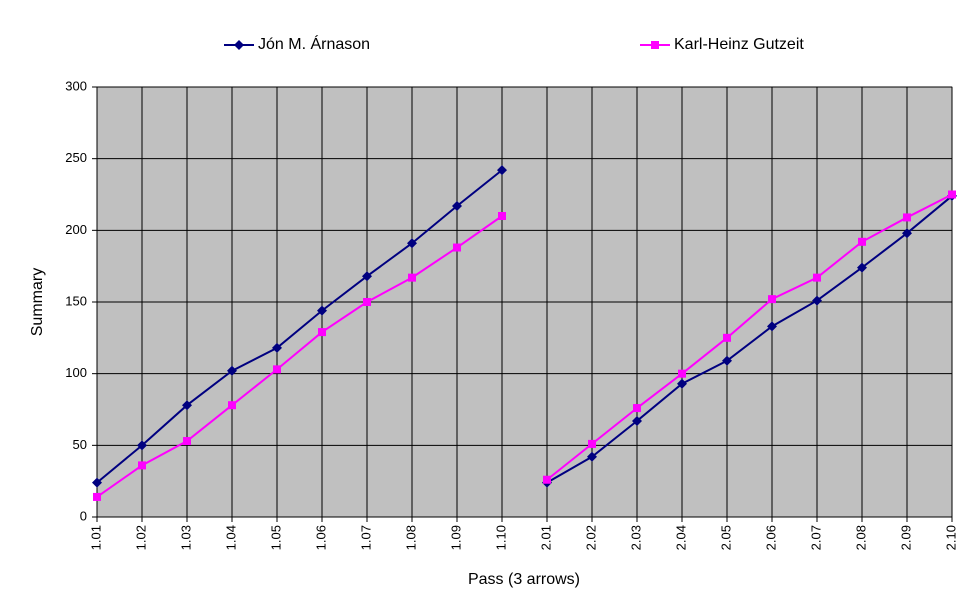  Describe the element at coordinates (76, 372) in the screenshot. I see `y-tick-label: 100` at that location.